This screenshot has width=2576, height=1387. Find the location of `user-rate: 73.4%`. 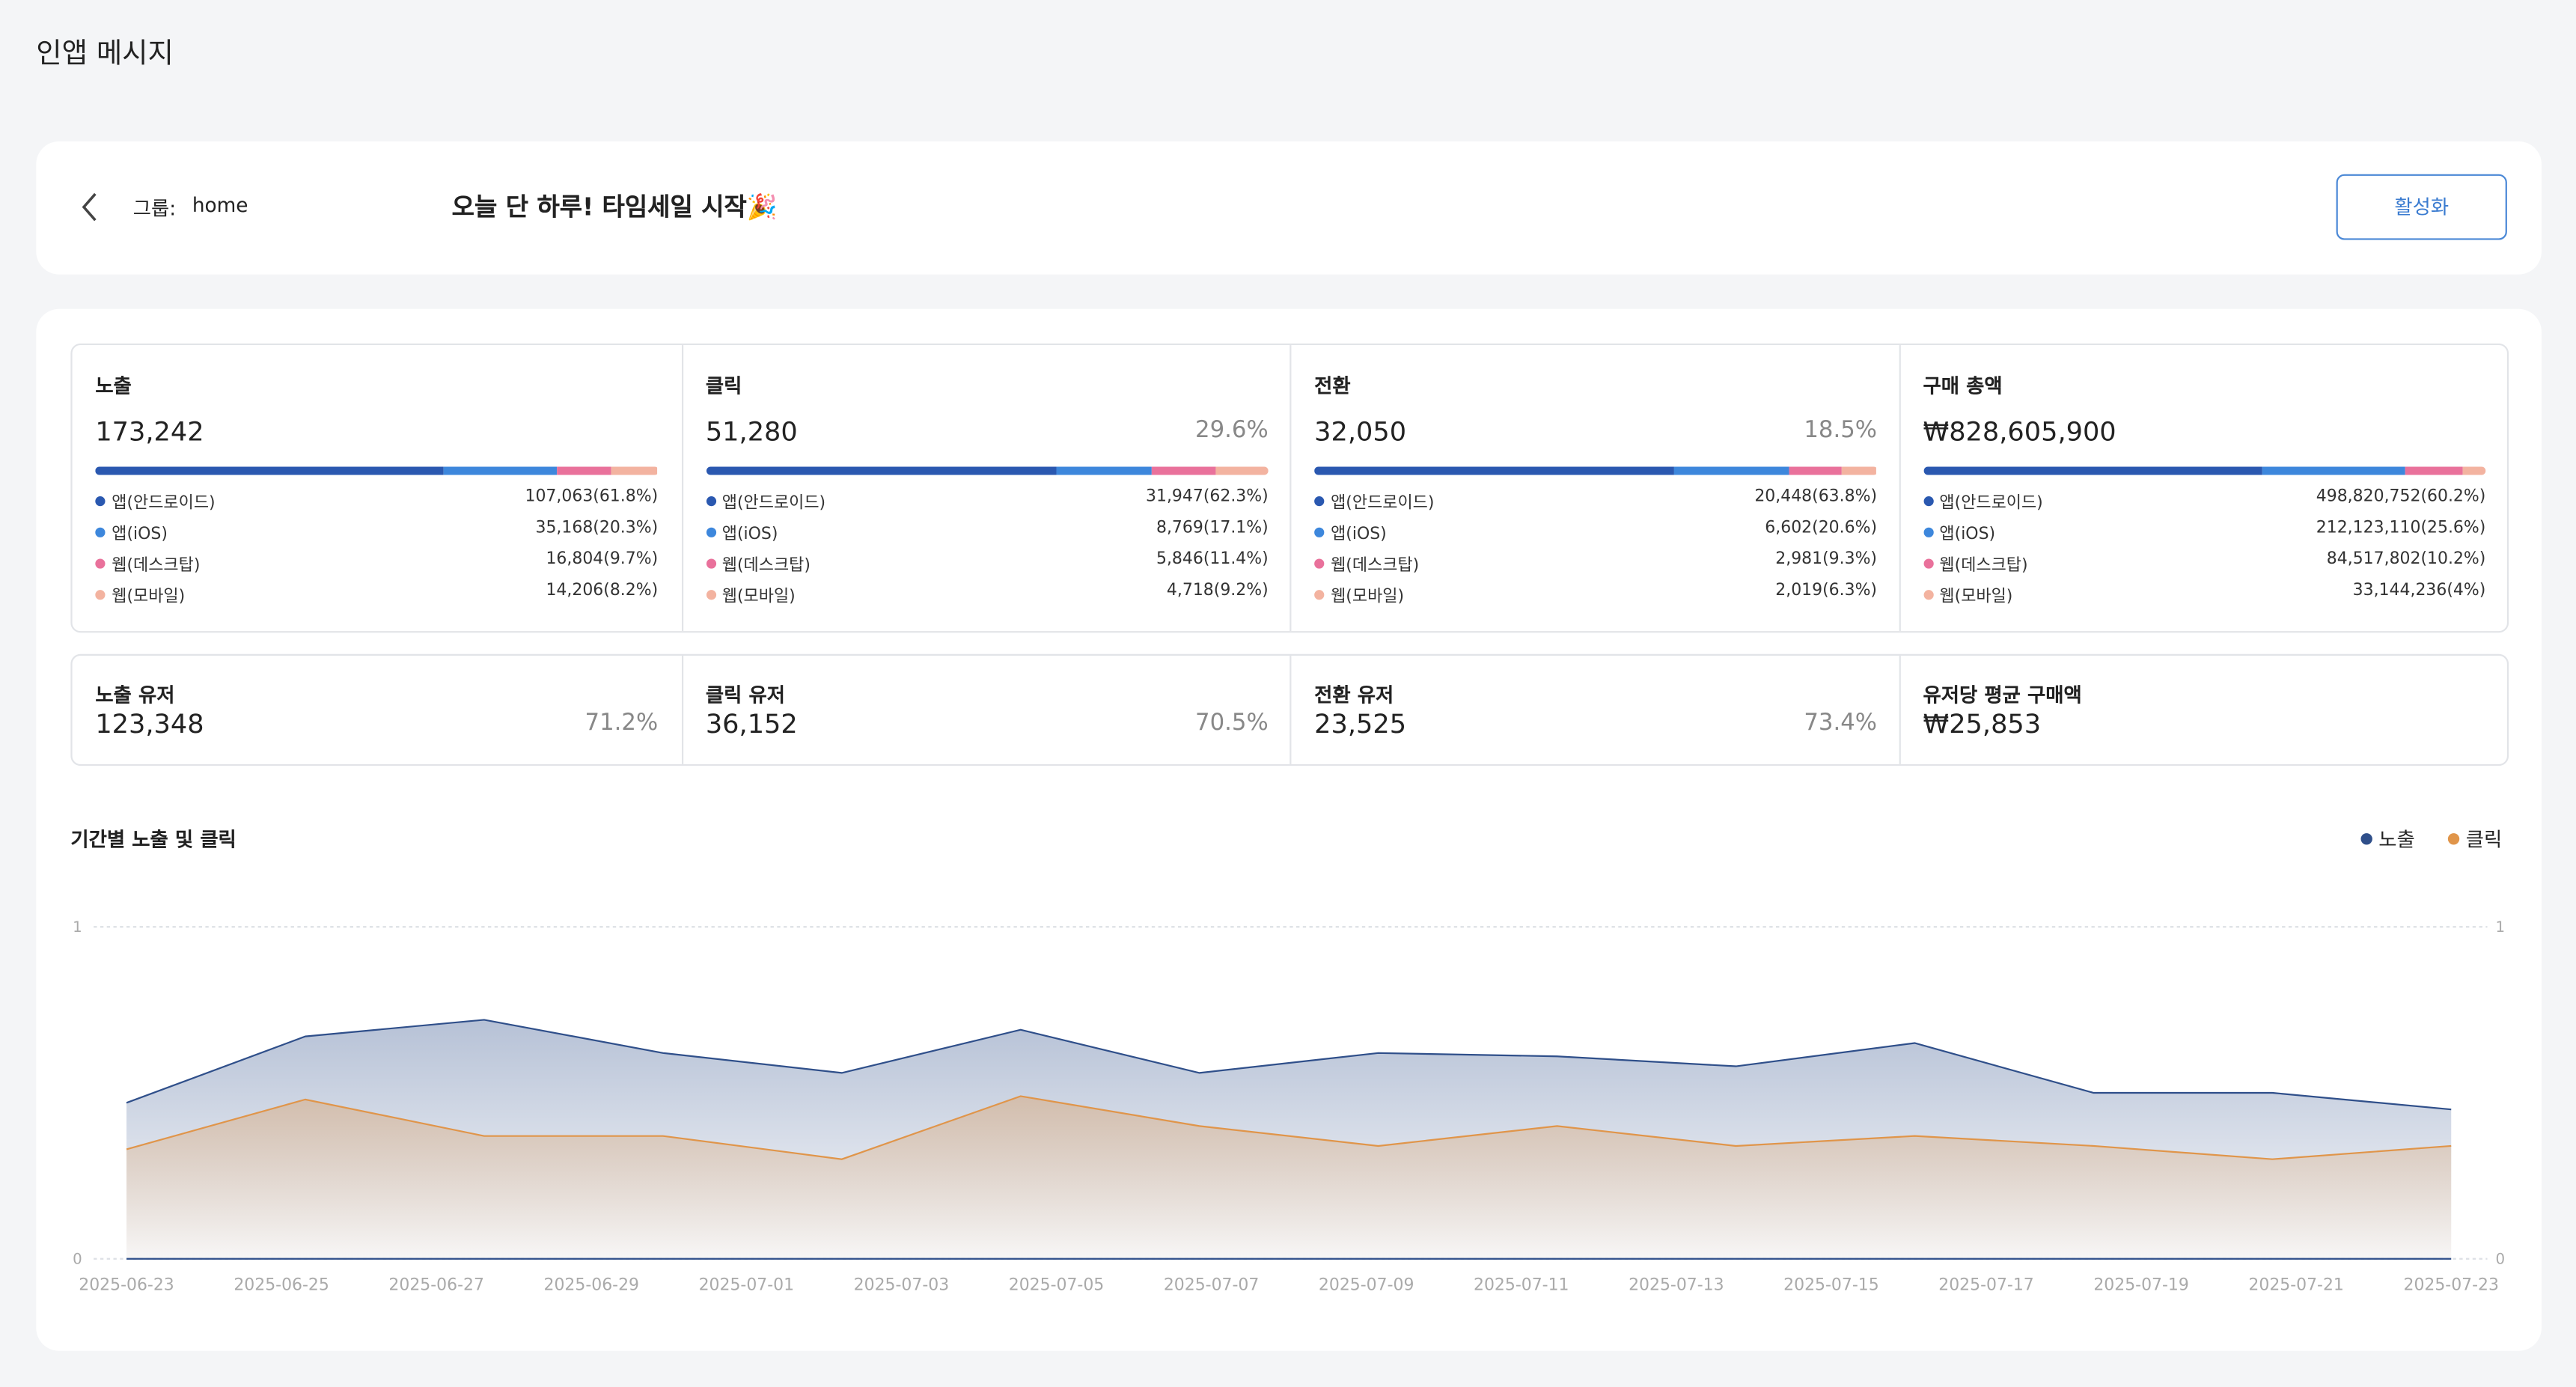

user-rate: 73.4% is located at coordinates (1841, 724).